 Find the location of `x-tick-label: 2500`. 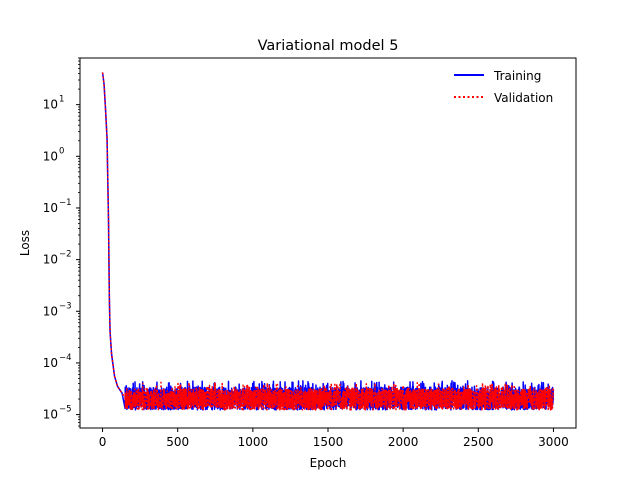

x-tick-label: 2500 is located at coordinates (478, 442).